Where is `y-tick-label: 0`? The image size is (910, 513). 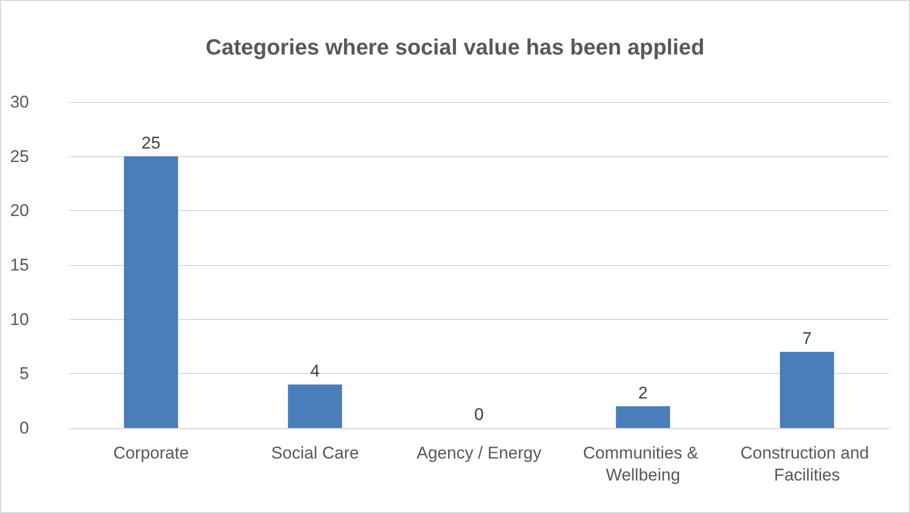
y-tick-label: 0 is located at coordinates (24, 428).